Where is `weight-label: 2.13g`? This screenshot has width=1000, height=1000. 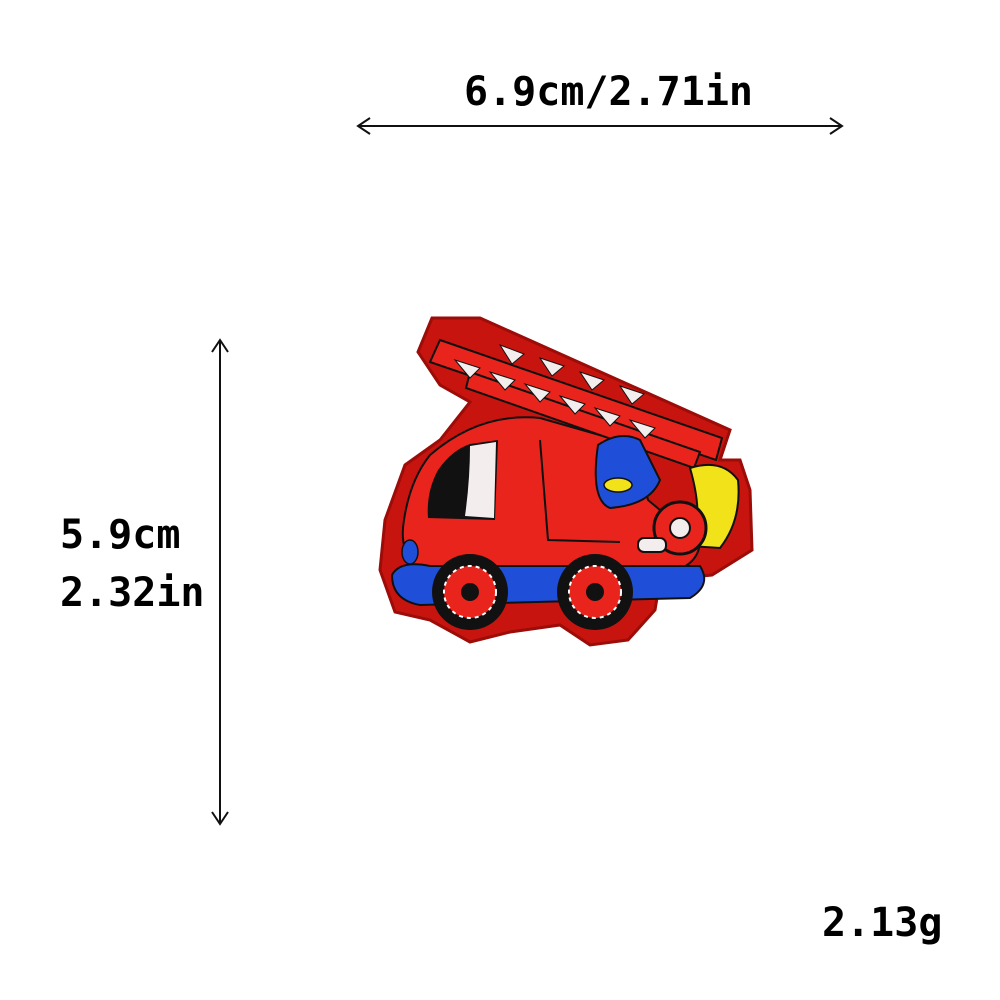 weight-label: 2.13g is located at coordinates (882, 923).